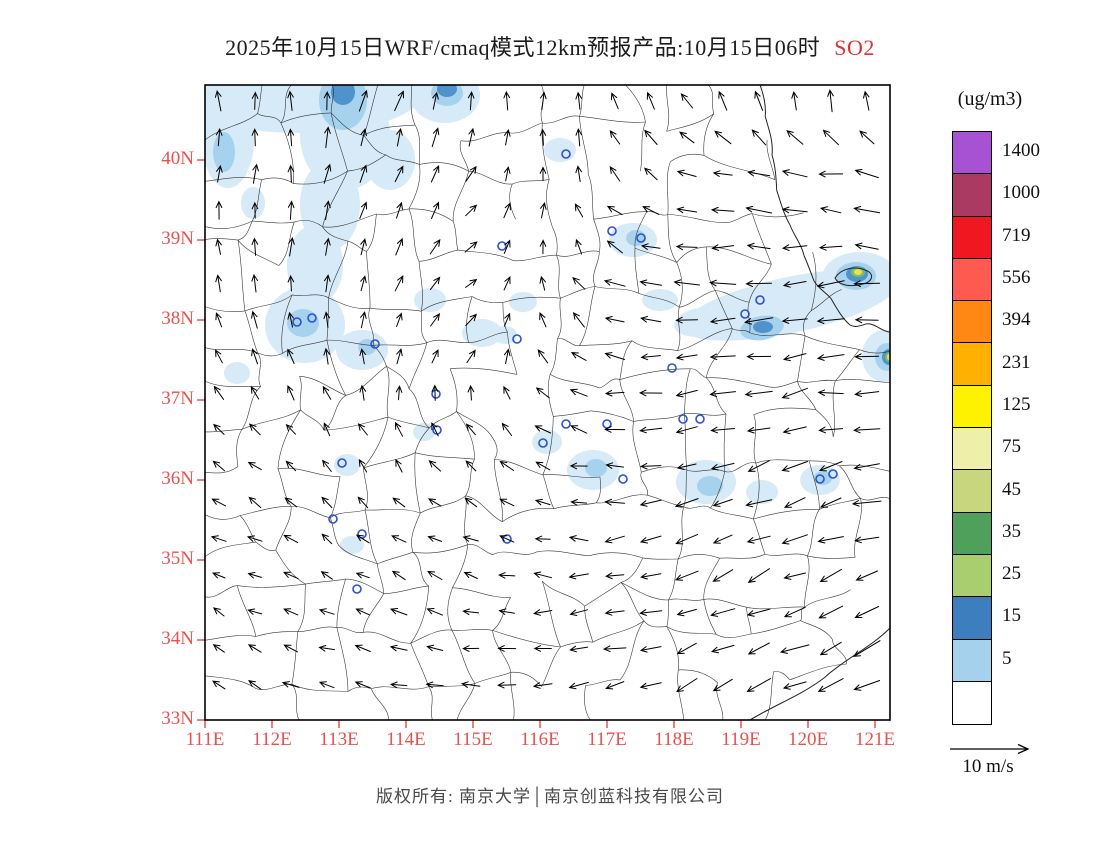  Describe the element at coordinates (853, 277) in the screenshot. I see `island-outline` at that location.